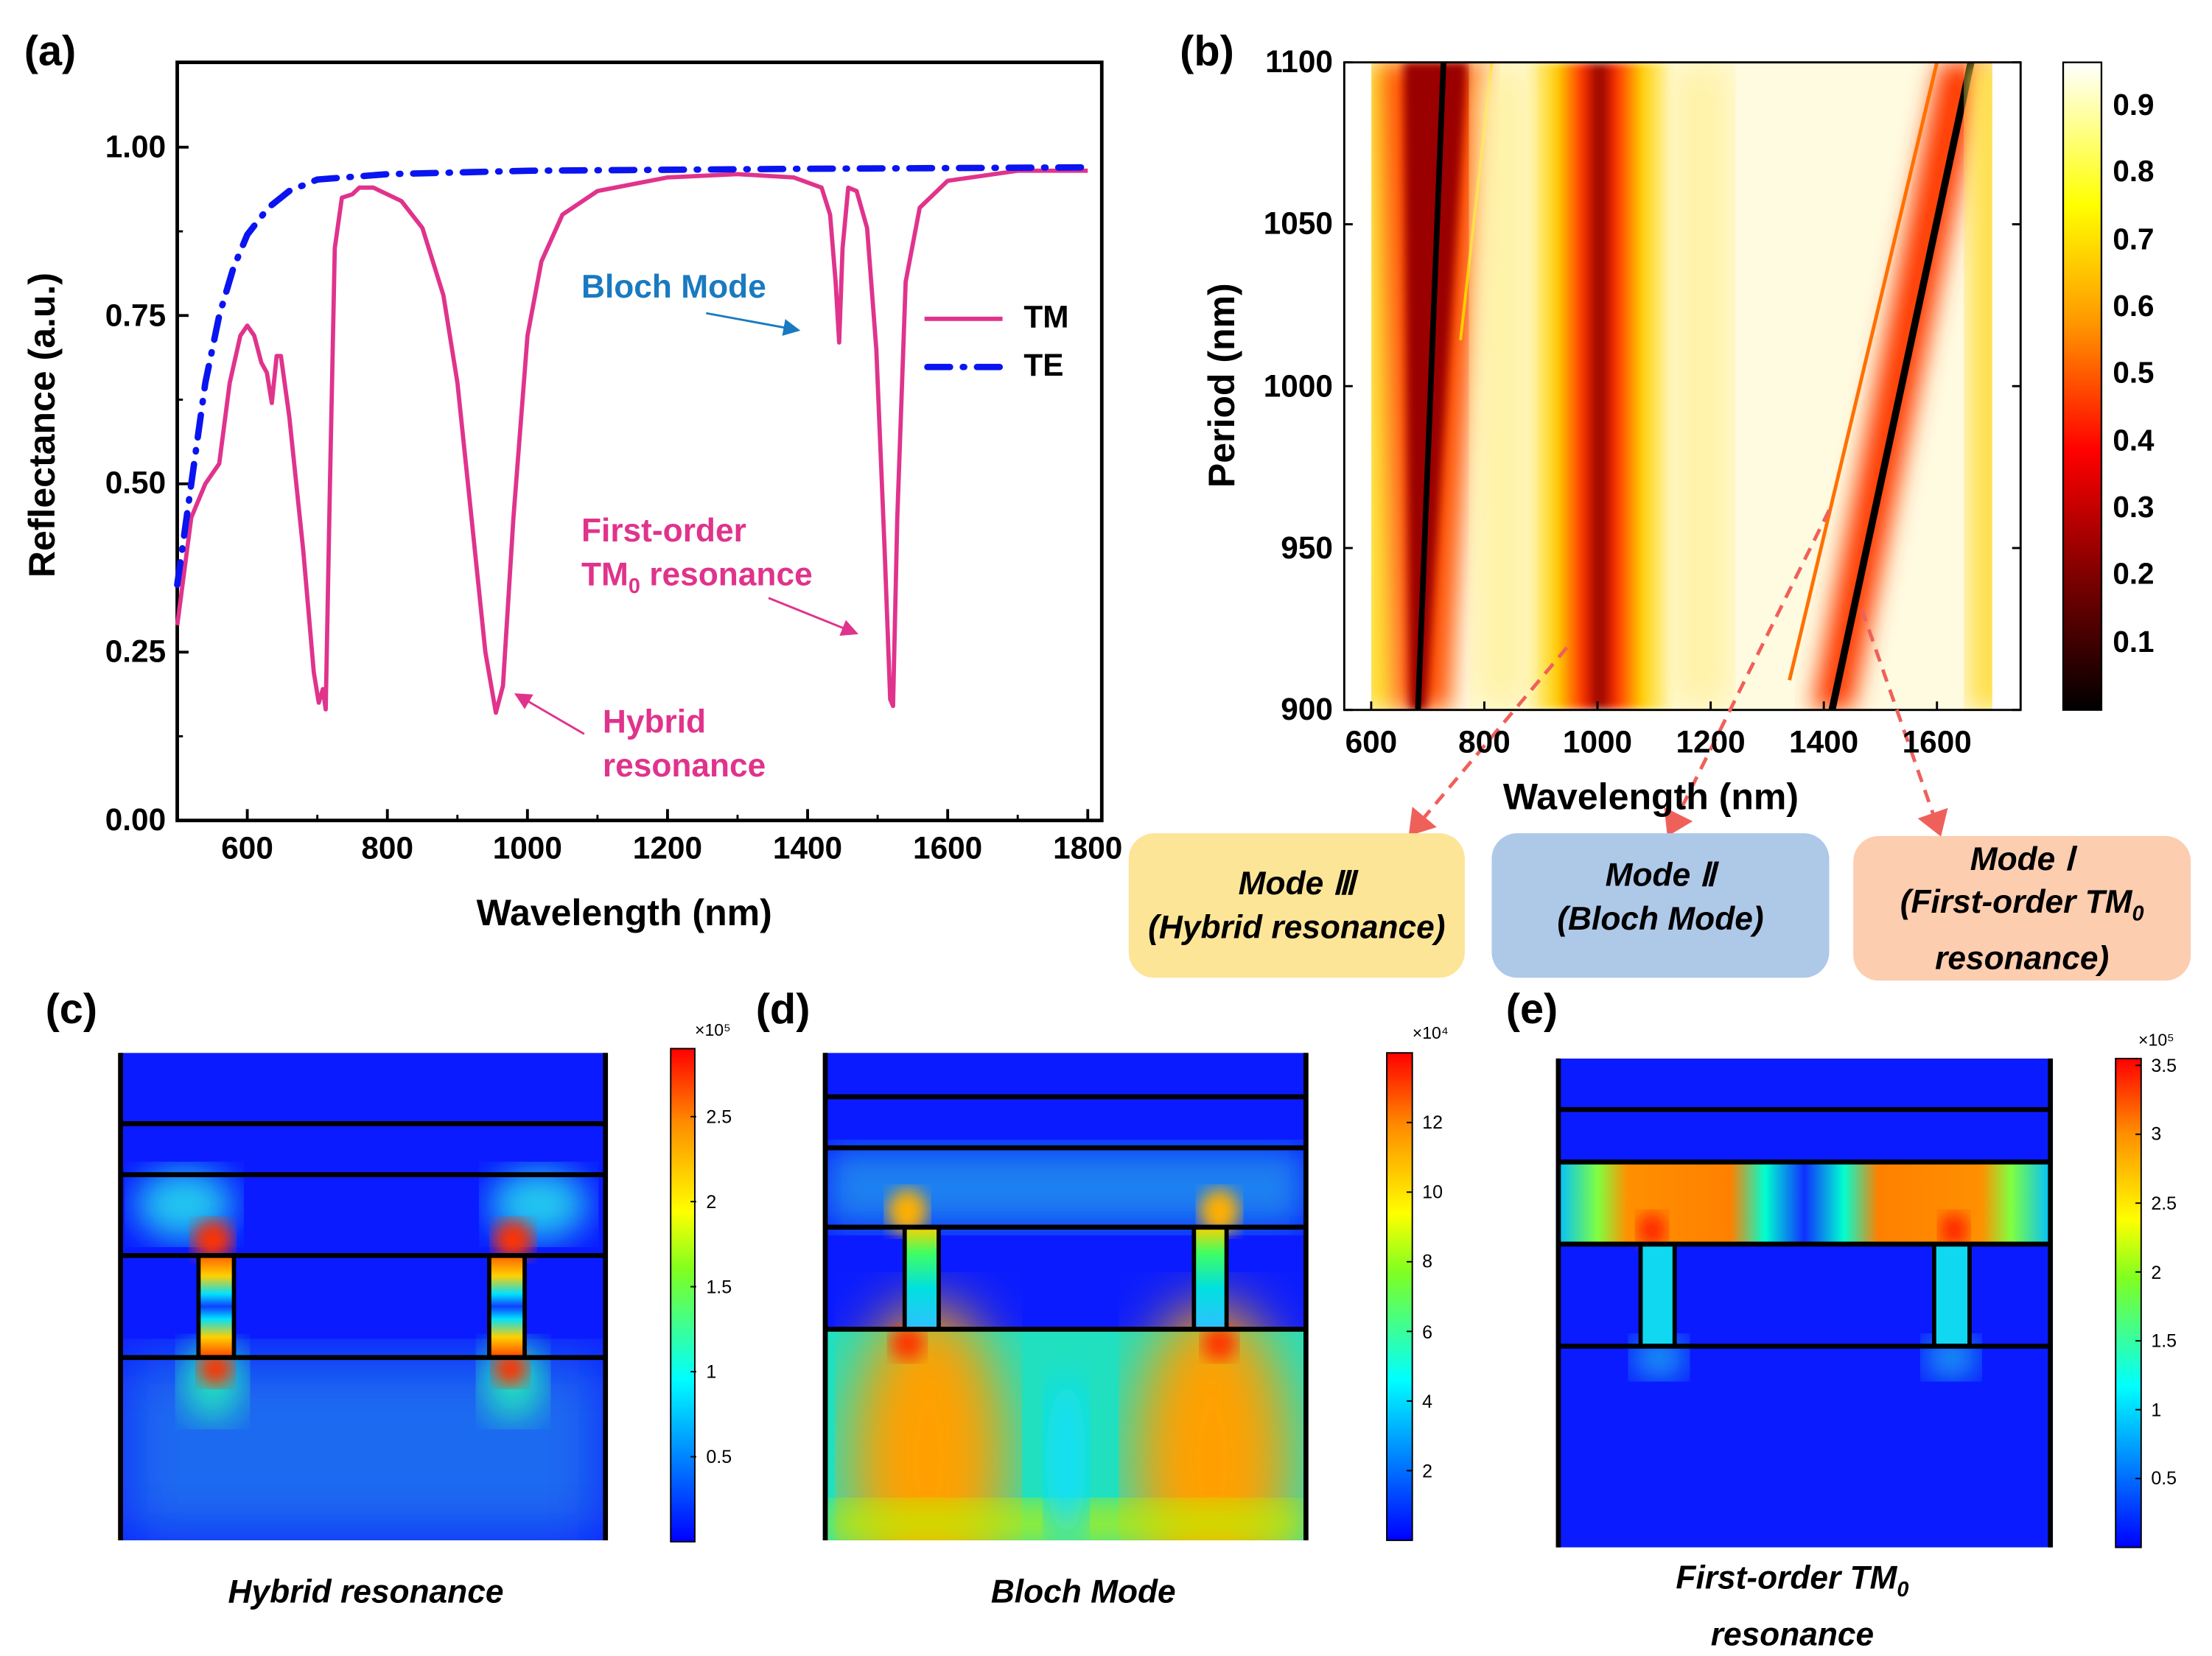 The width and height of the screenshot is (2212, 1656). Describe the element at coordinates (624, 912) in the screenshot. I see `x-axis-title-a: Wavelength (nm)` at that location.